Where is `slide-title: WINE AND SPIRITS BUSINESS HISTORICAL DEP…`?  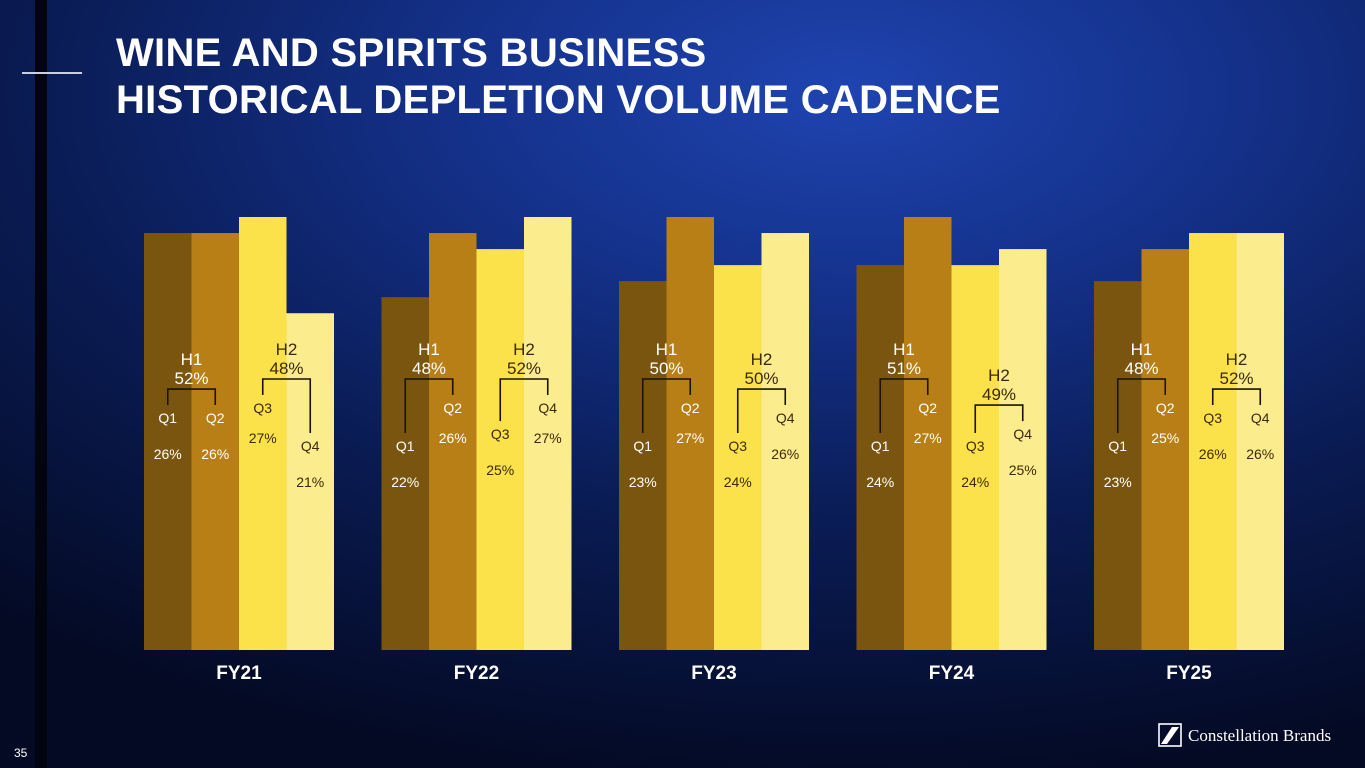 slide-title: WINE AND SPIRITS BUSINESS HISTORICAL DEP… is located at coordinates (558, 77).